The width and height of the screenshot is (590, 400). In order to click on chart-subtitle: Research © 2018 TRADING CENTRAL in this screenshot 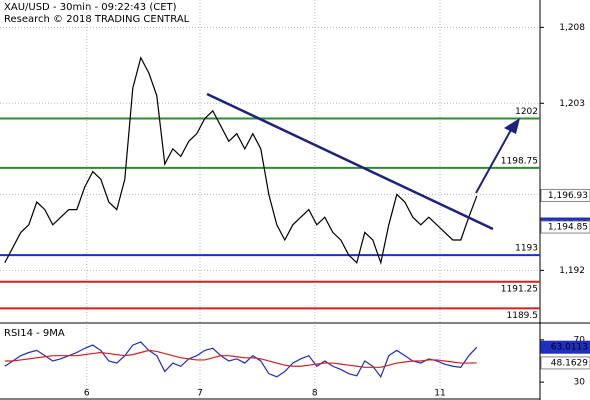, I will do `click(97, 19)`.